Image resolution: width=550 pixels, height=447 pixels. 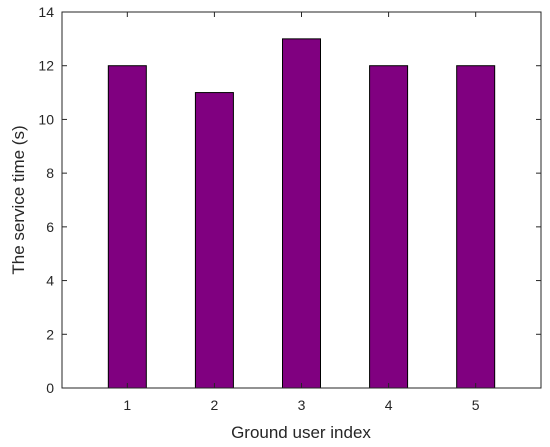 What do you see at coordinates (50, 388) in the screenshot?
I see `y-tick-label: 0` at bounding box center [50, 388].